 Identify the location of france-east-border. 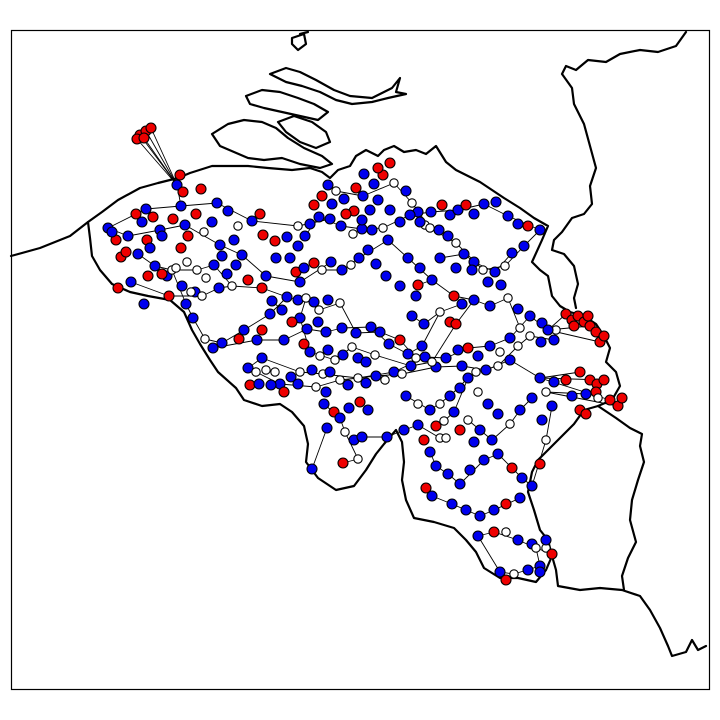
(629, 606).